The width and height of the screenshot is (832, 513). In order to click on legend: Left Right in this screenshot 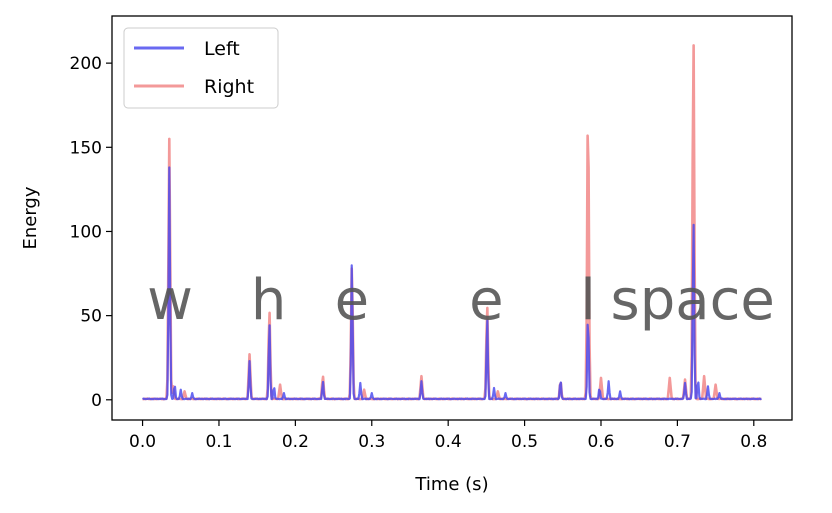, I will do `click(201, 68)`.